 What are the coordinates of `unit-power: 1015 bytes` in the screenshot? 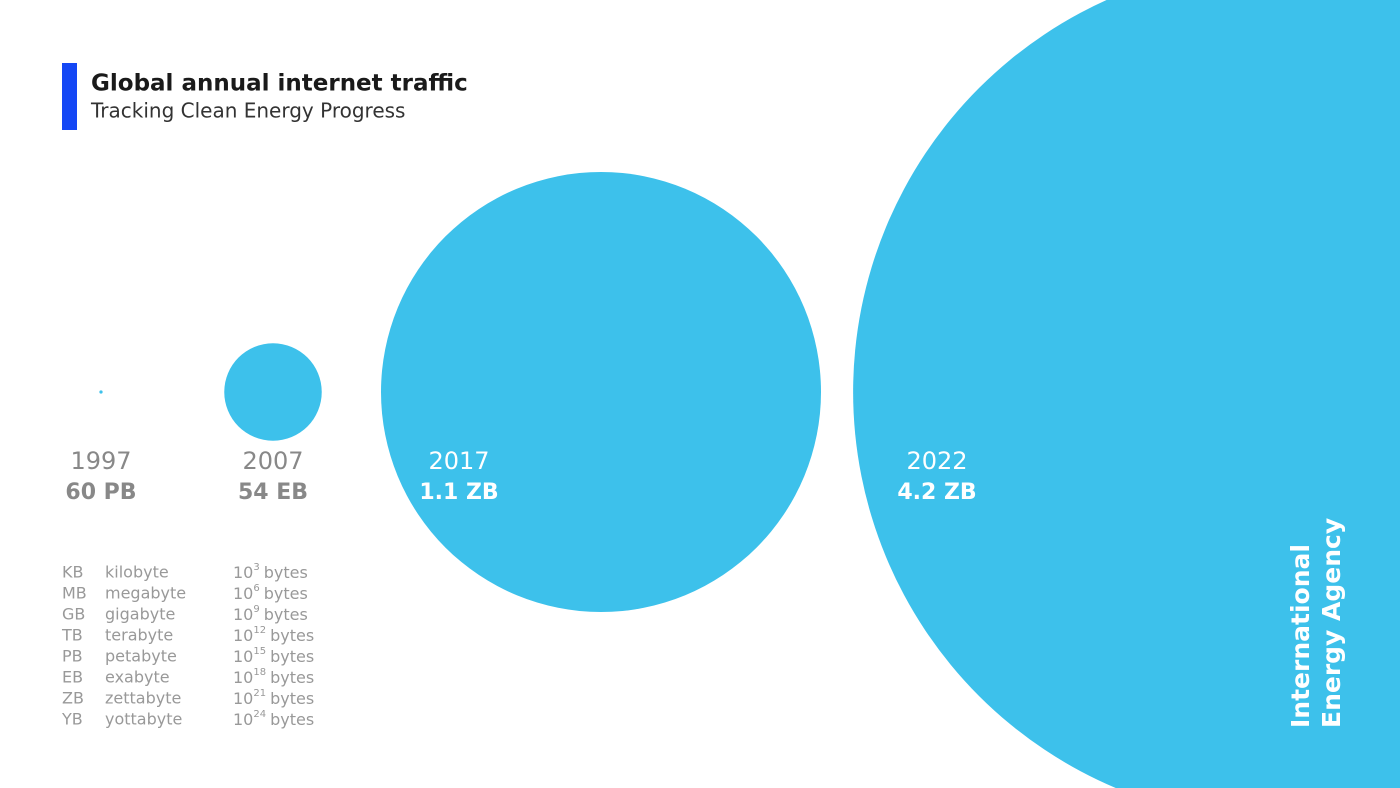 It's located at (273, 656).